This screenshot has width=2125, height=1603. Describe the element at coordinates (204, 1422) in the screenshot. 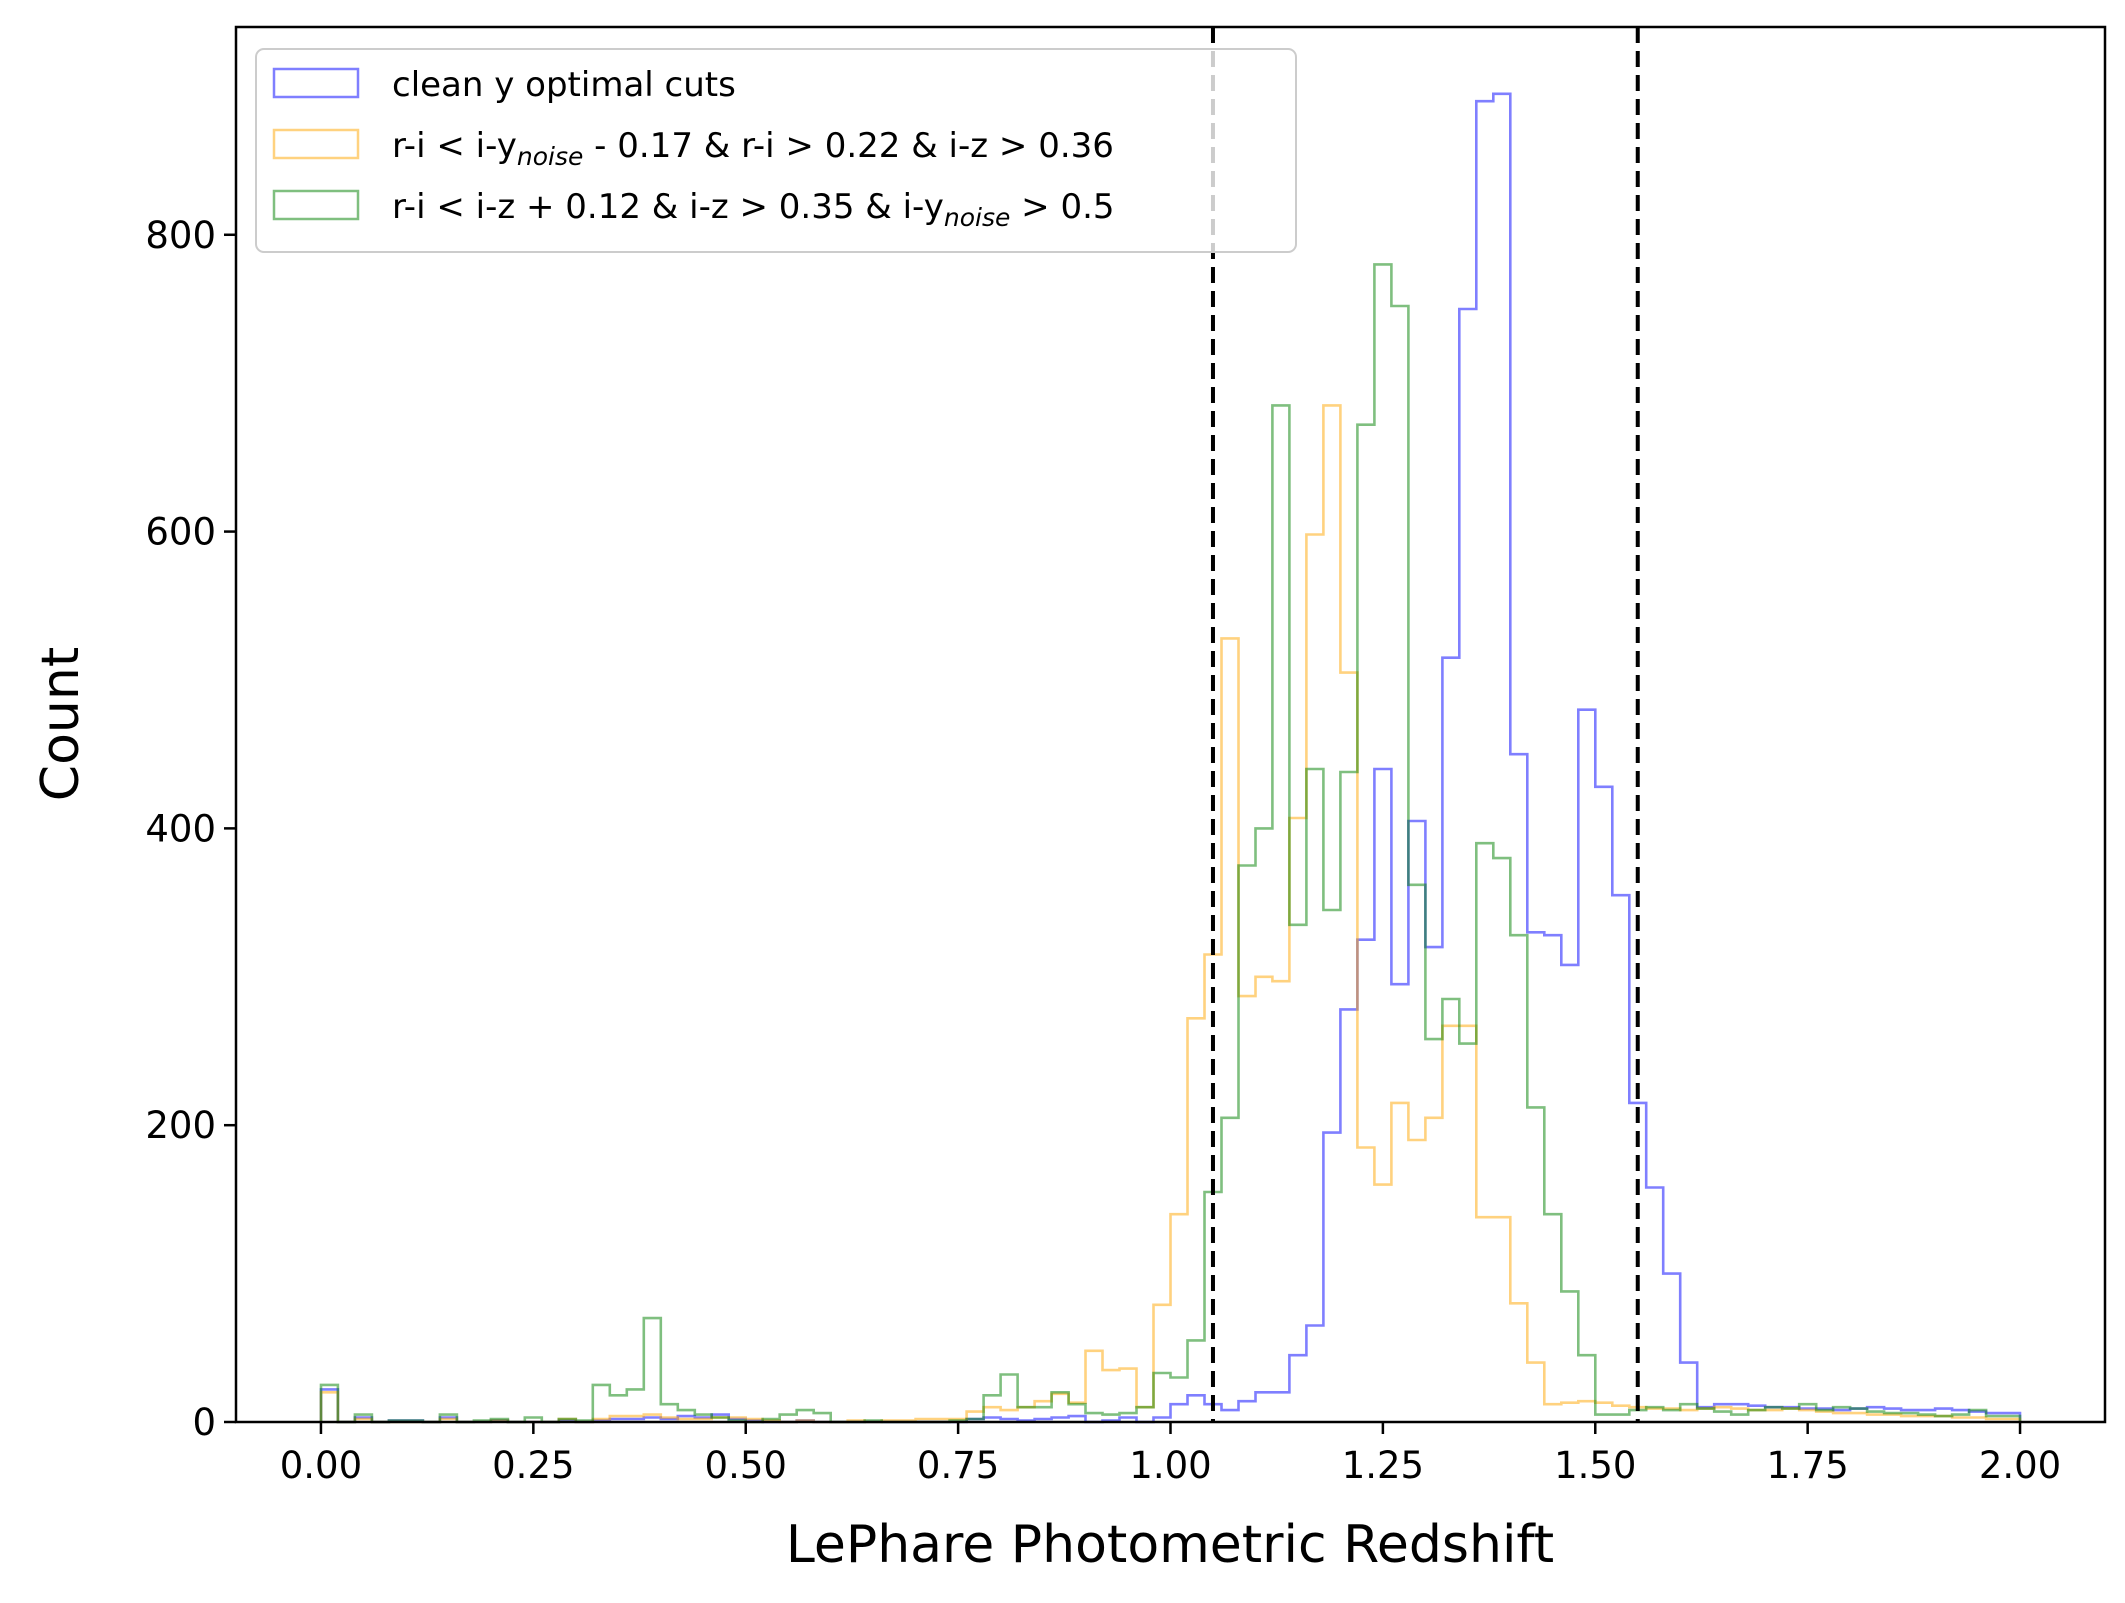

I see `y-tick-label: 0` at that location.